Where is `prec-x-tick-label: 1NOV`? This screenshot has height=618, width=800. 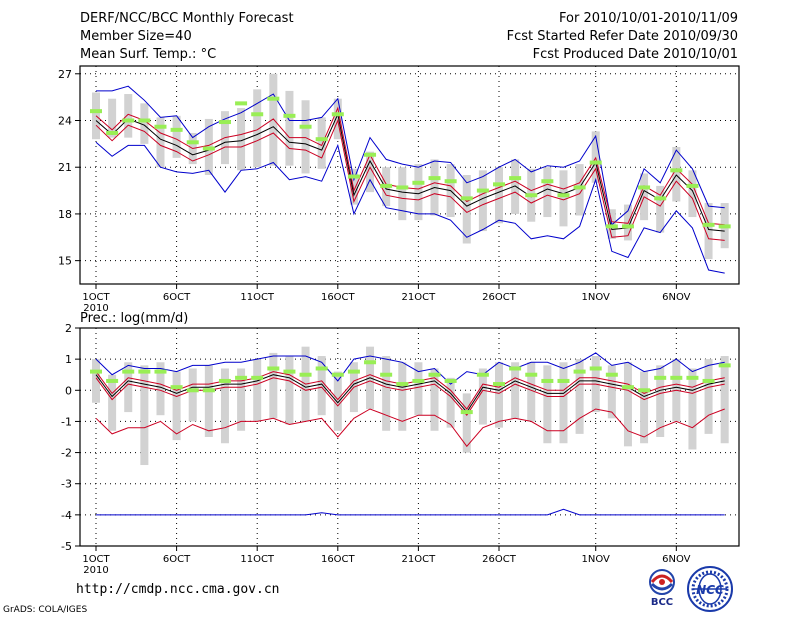 prec-x-tick-label: 1NOV is located at coordinates (596, 559).